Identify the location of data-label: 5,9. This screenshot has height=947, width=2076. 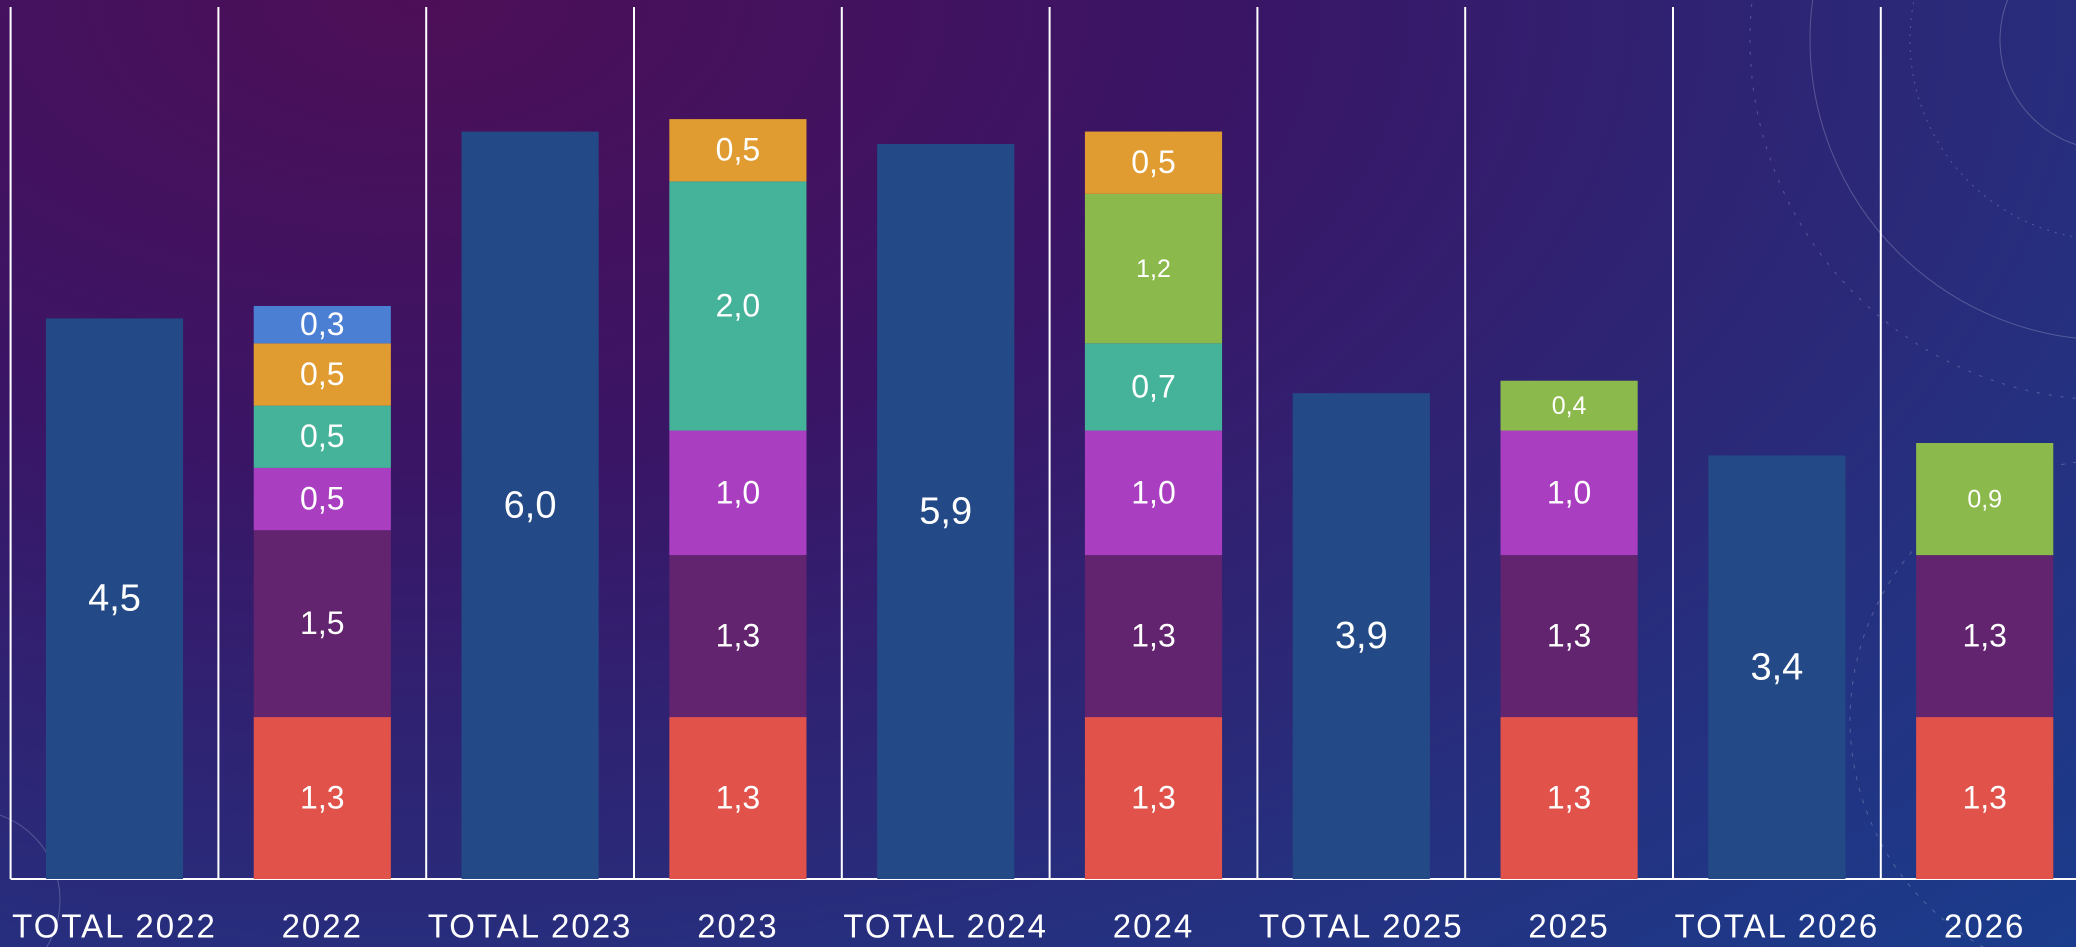
(945, 512).